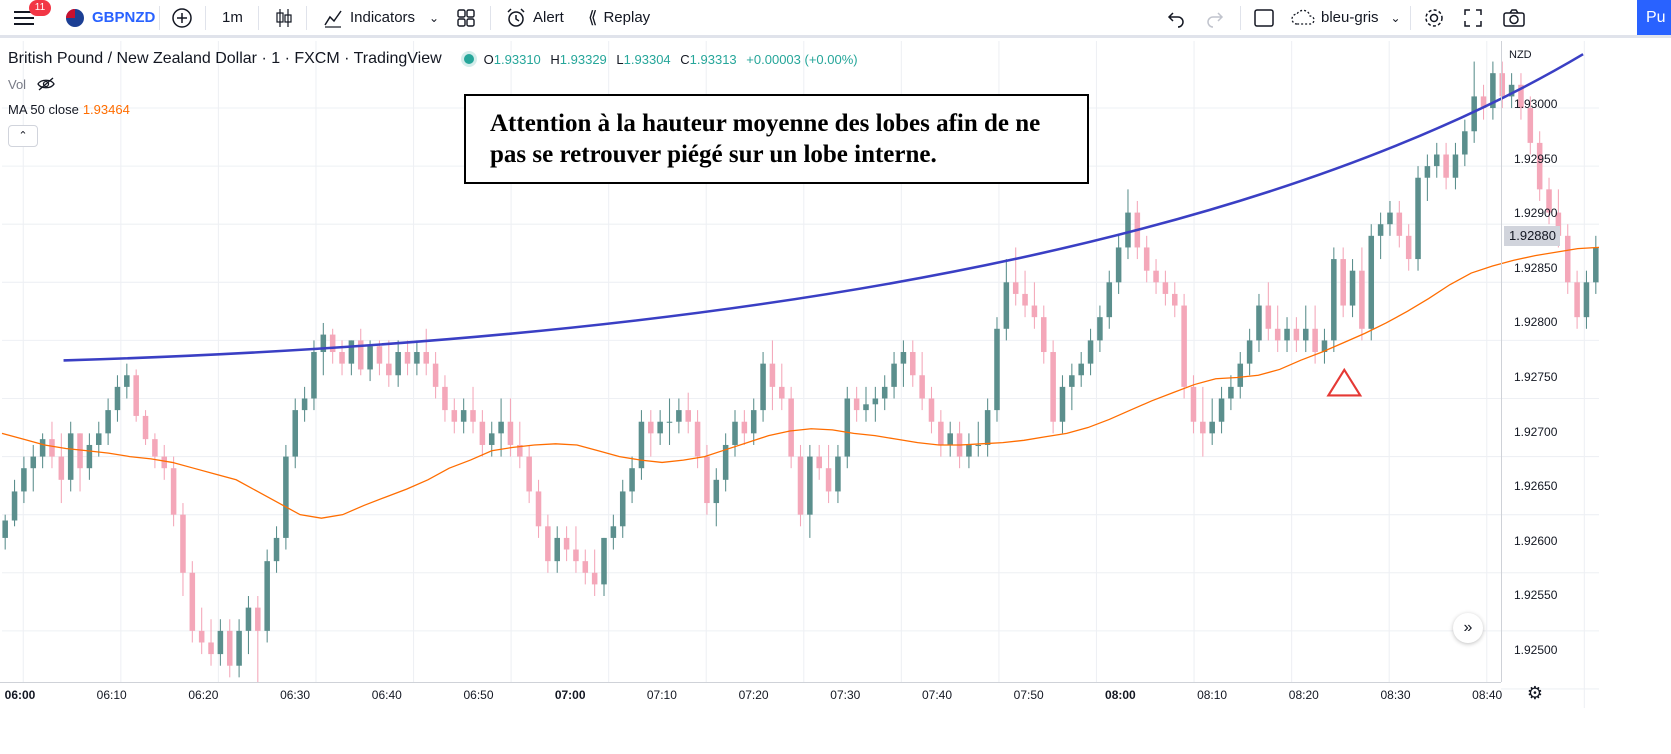  Describe the element at coordinates (110, 17) in the screenshot. I see `symbol-search-button: GBPNZD` at that location.